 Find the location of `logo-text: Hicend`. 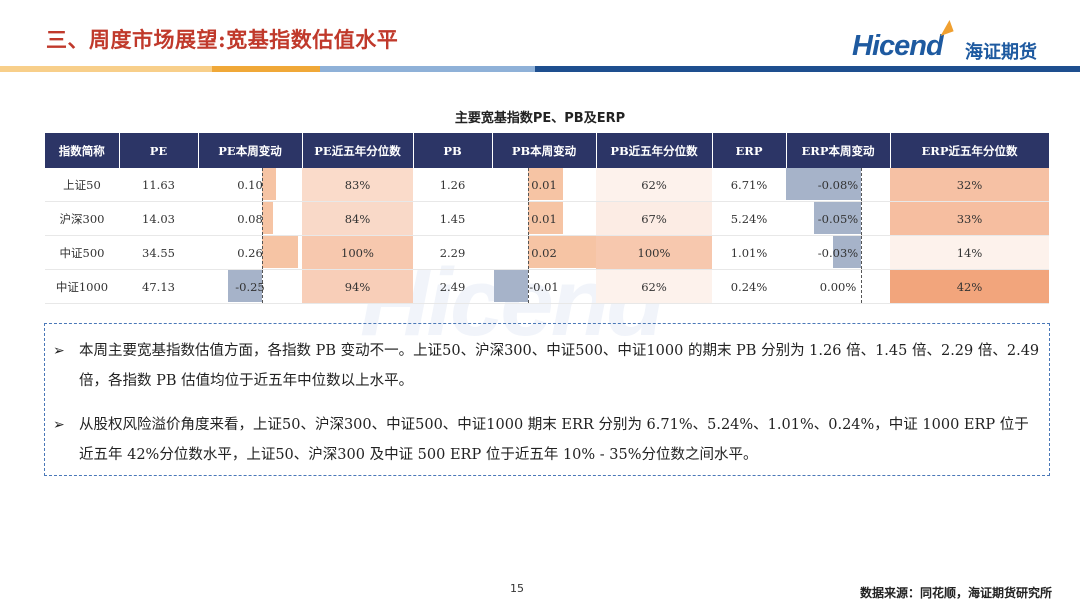

logo-text: Hicend is located at coordinates (898, 46).